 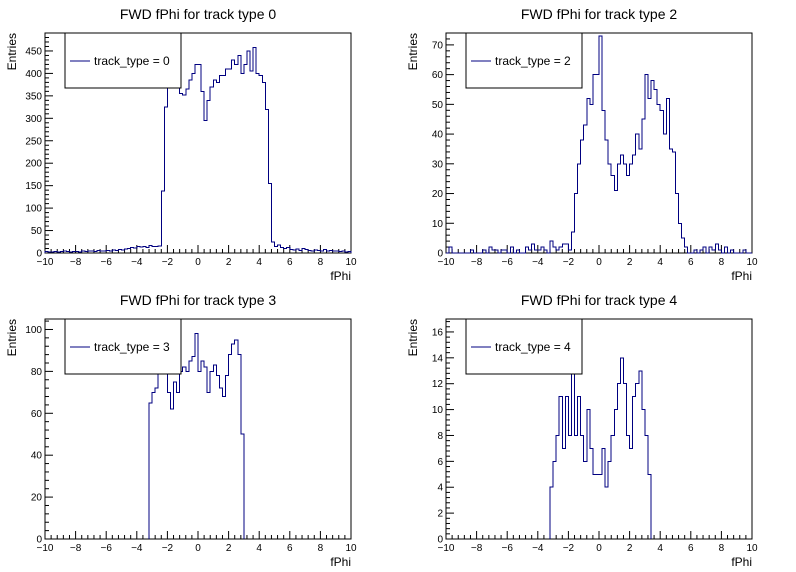 What do you see at coordinates (137, 262) in the screenshot?
I see `x-tick-label: −4` at bounding box center [137, 262].